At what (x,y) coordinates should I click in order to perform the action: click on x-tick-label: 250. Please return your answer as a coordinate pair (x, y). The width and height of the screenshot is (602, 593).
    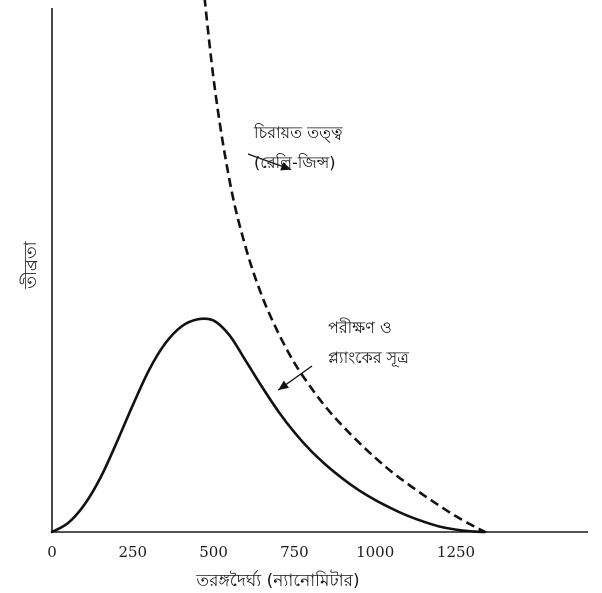
    Looking at the image, I should click on (132, 552).